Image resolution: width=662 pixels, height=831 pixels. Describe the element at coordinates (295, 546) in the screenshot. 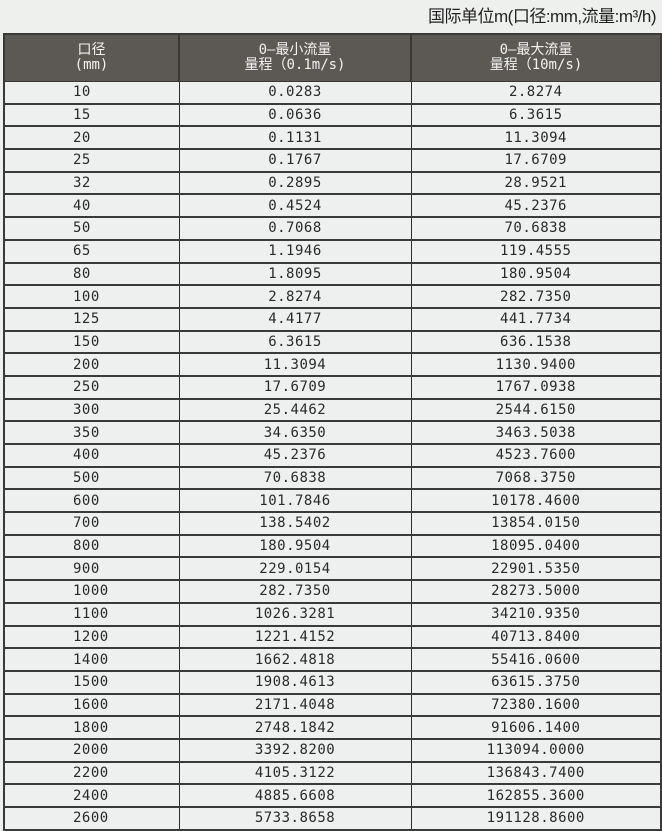

I see `cell-min-flow: 180.9504` at that location.